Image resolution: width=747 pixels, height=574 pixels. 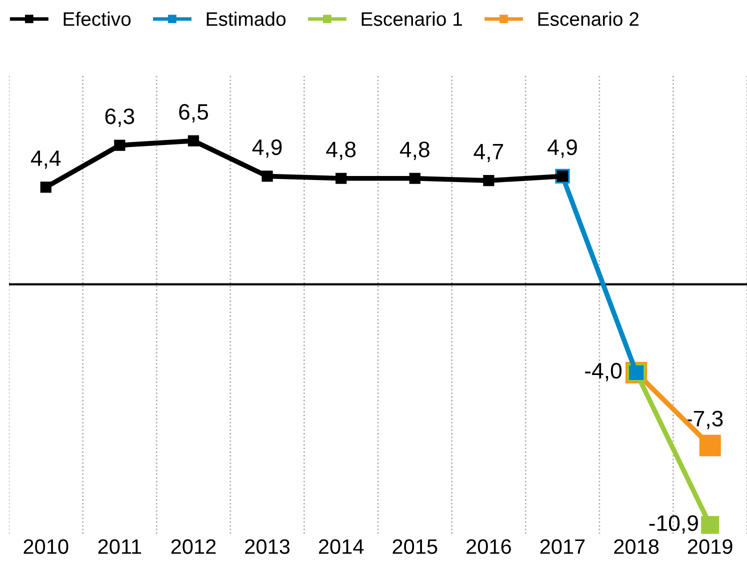 What do you see at coordinates (412, 19) in the screenshot?
I see `legend-label: Escenario 1` at bounding box center [412, 19].